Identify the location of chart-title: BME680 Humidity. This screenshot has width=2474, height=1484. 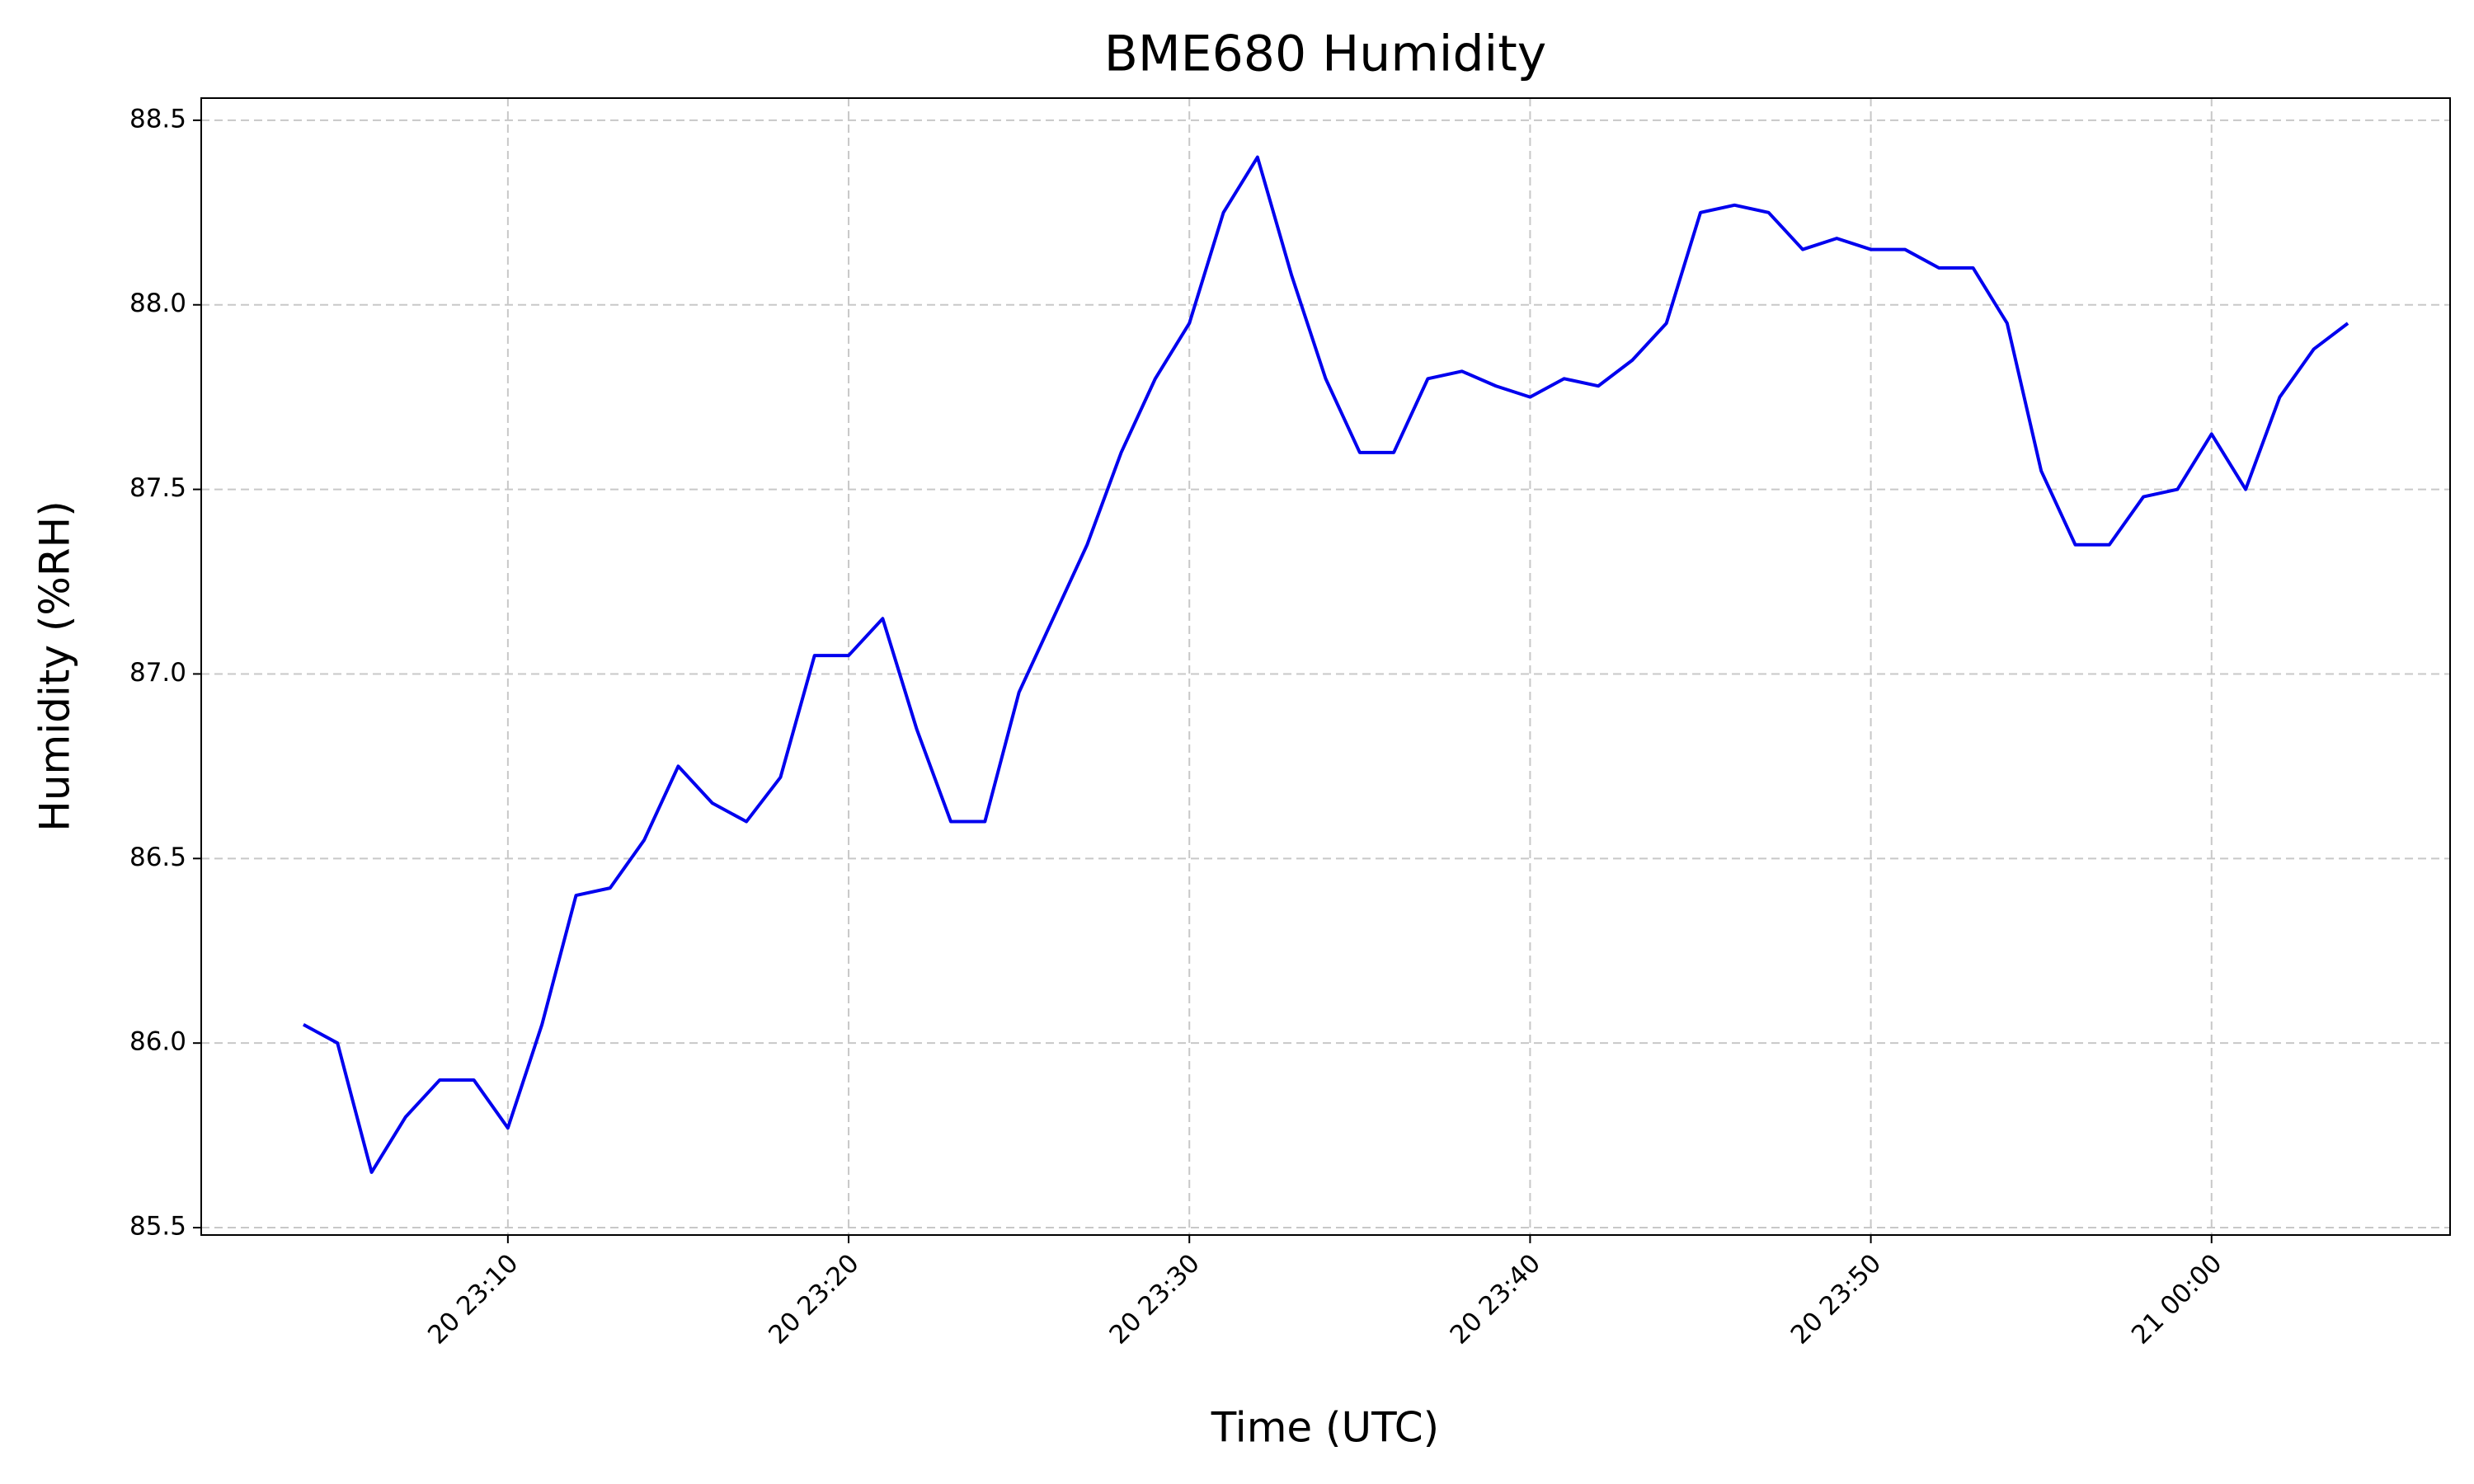
(1325, 54).